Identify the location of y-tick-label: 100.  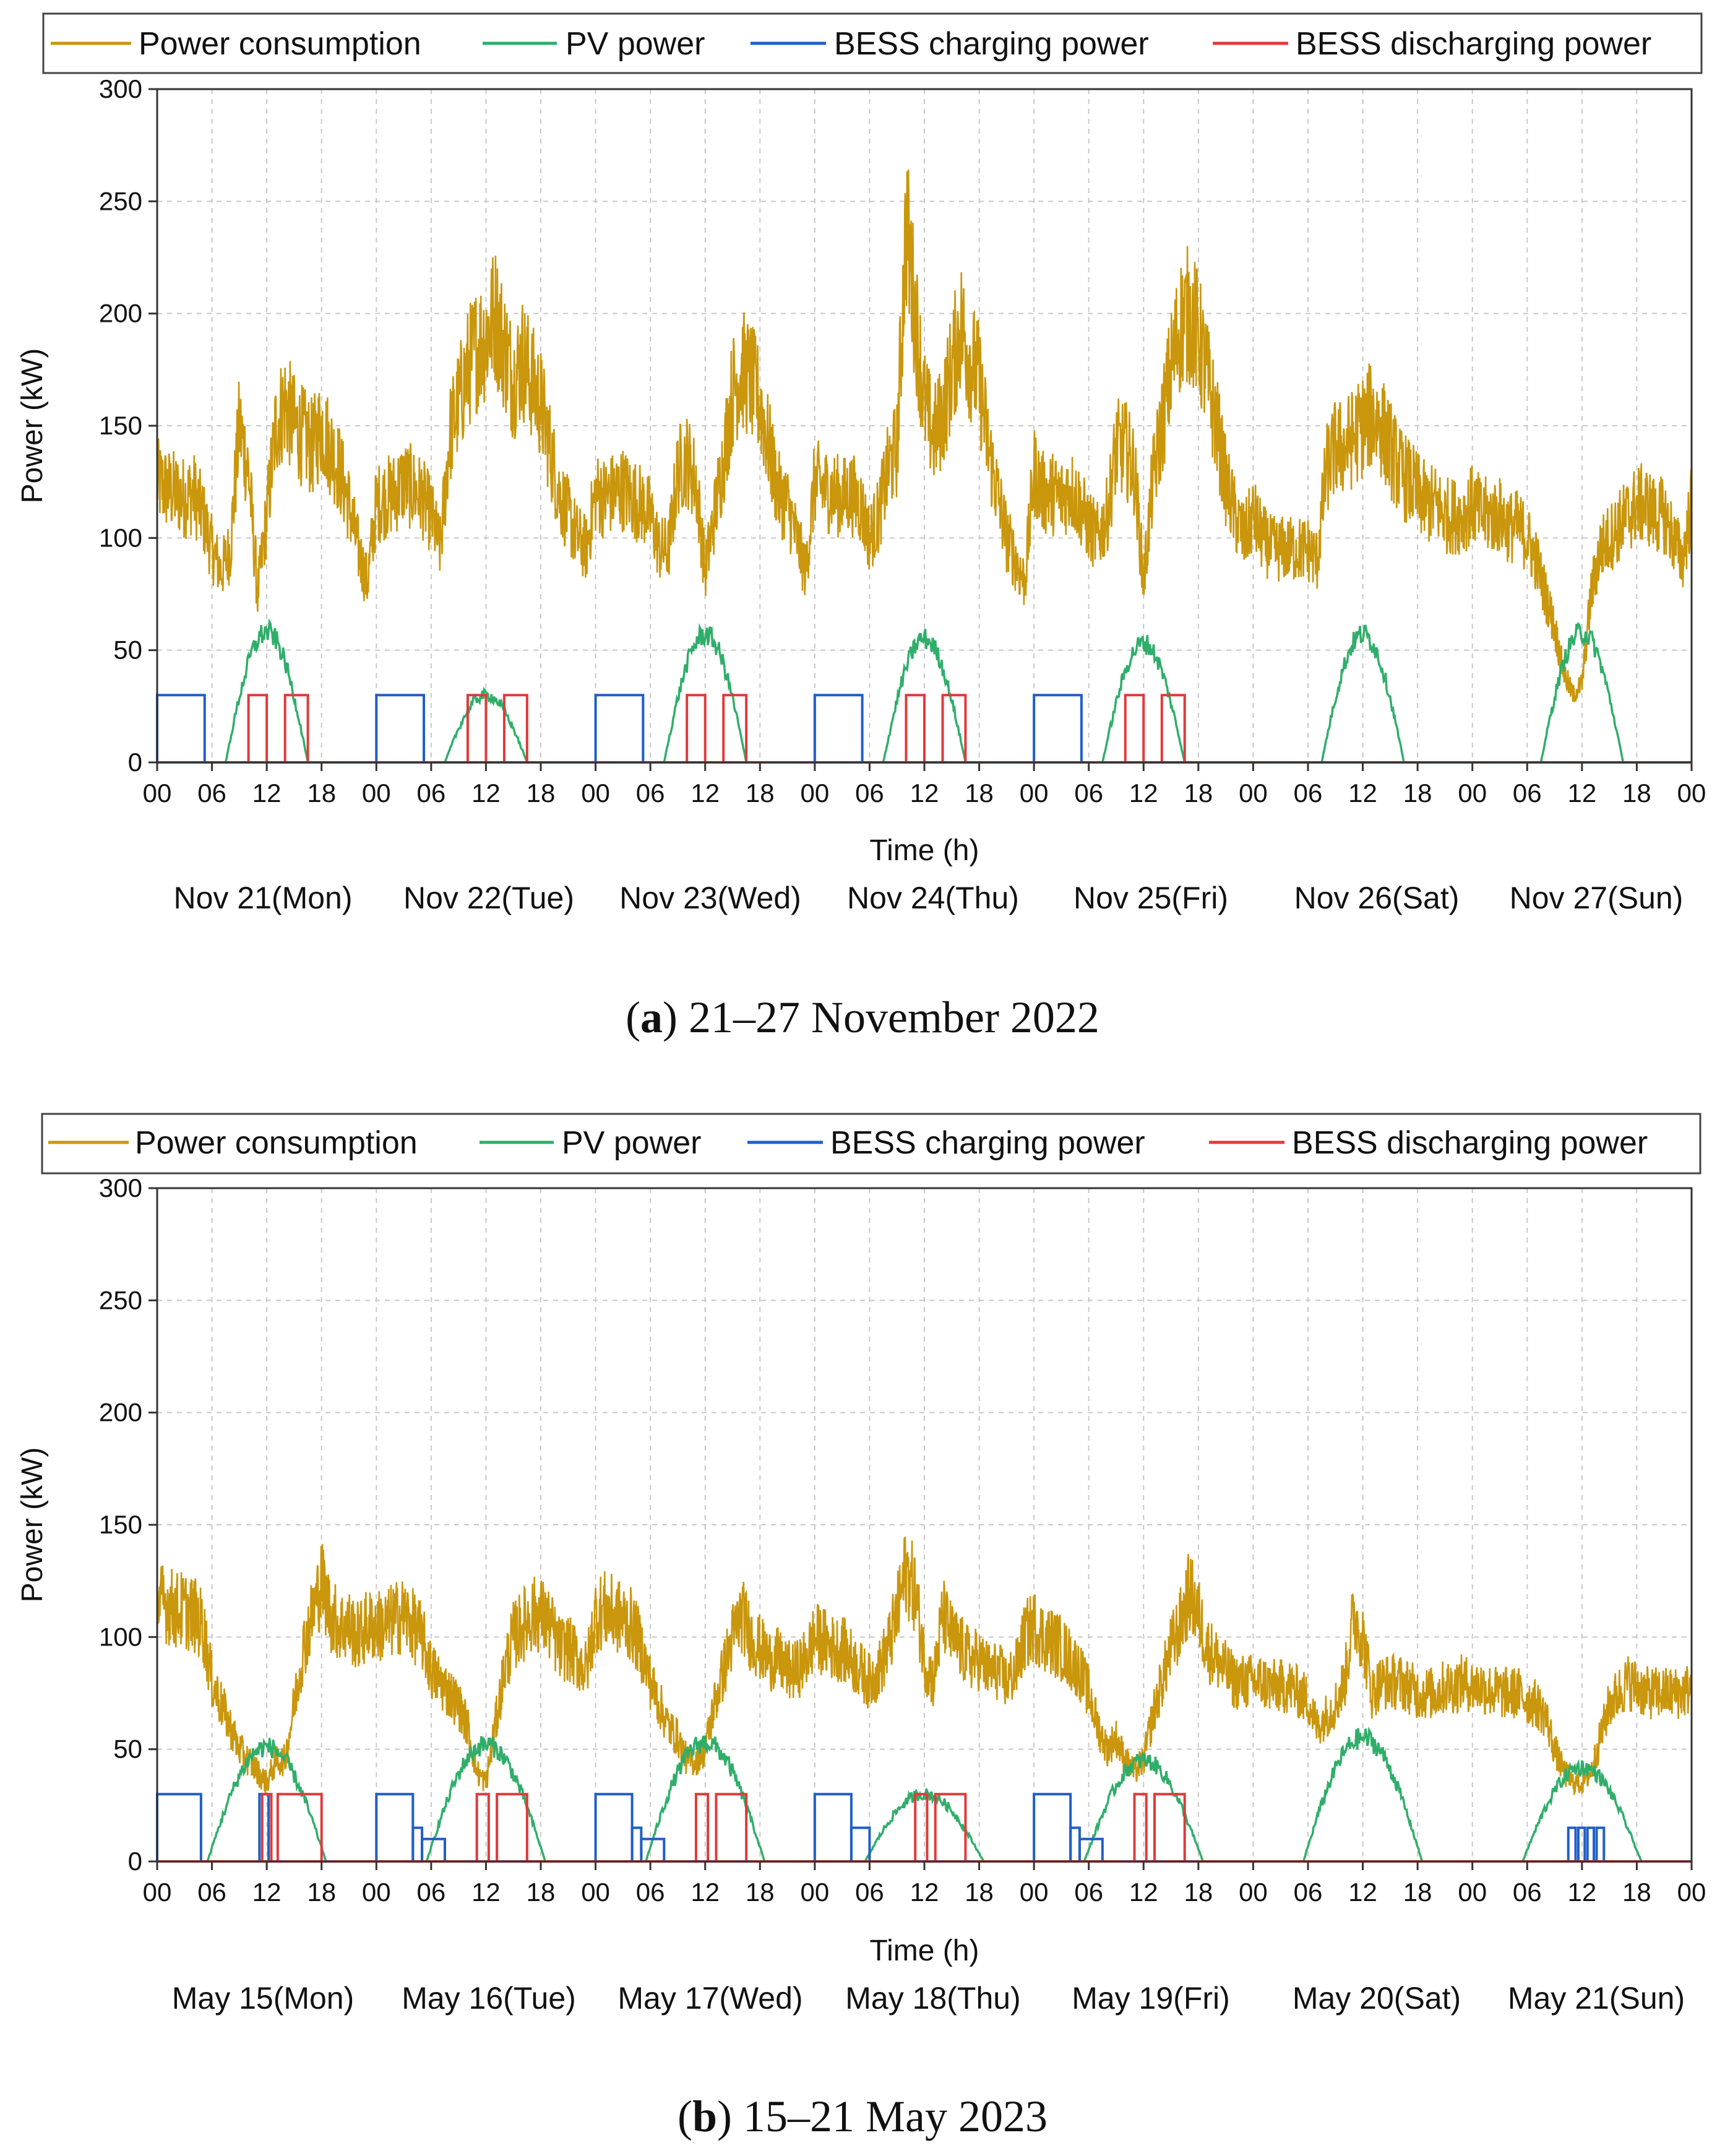
(121, 1636).